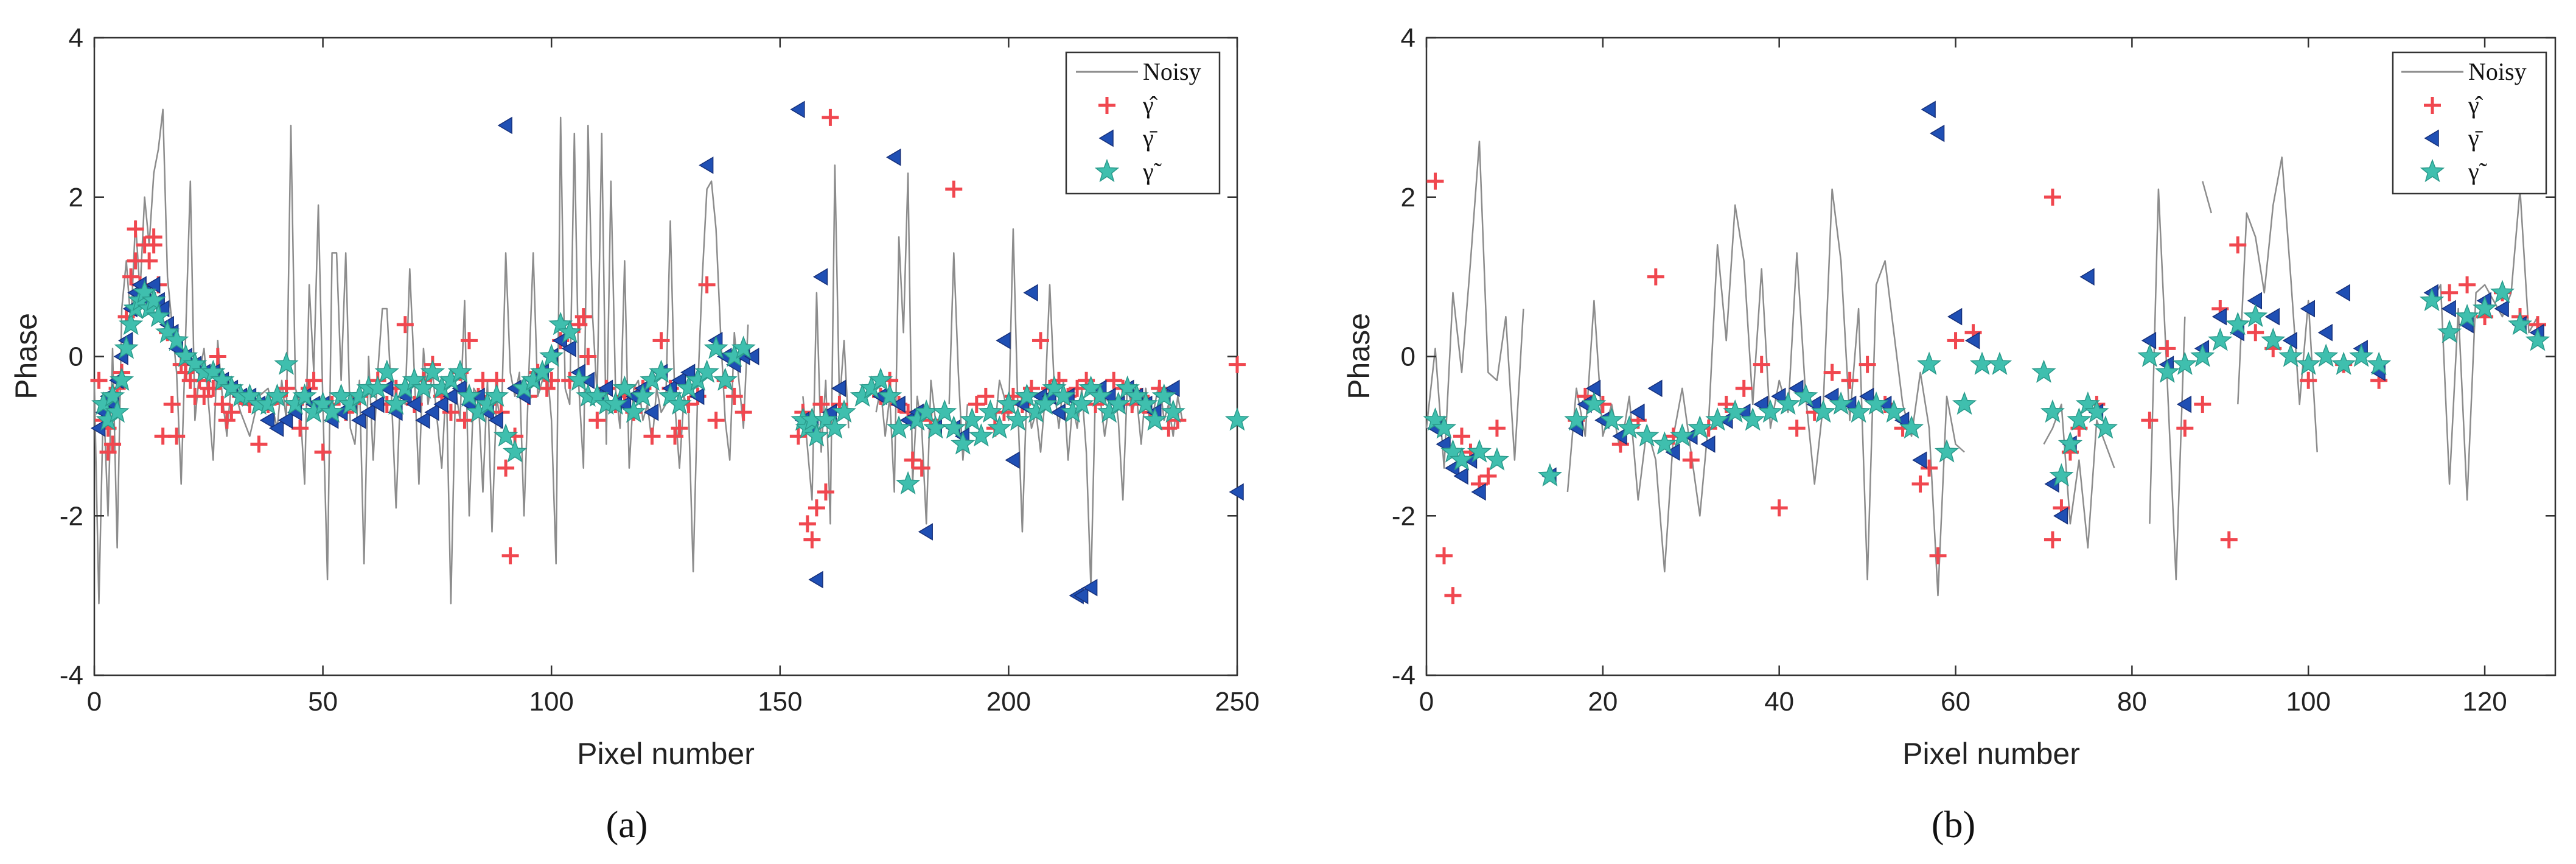 This screenshot has height=864, width=2576. I want to click on legend-tilde-marker-a, so click(1107, 170).